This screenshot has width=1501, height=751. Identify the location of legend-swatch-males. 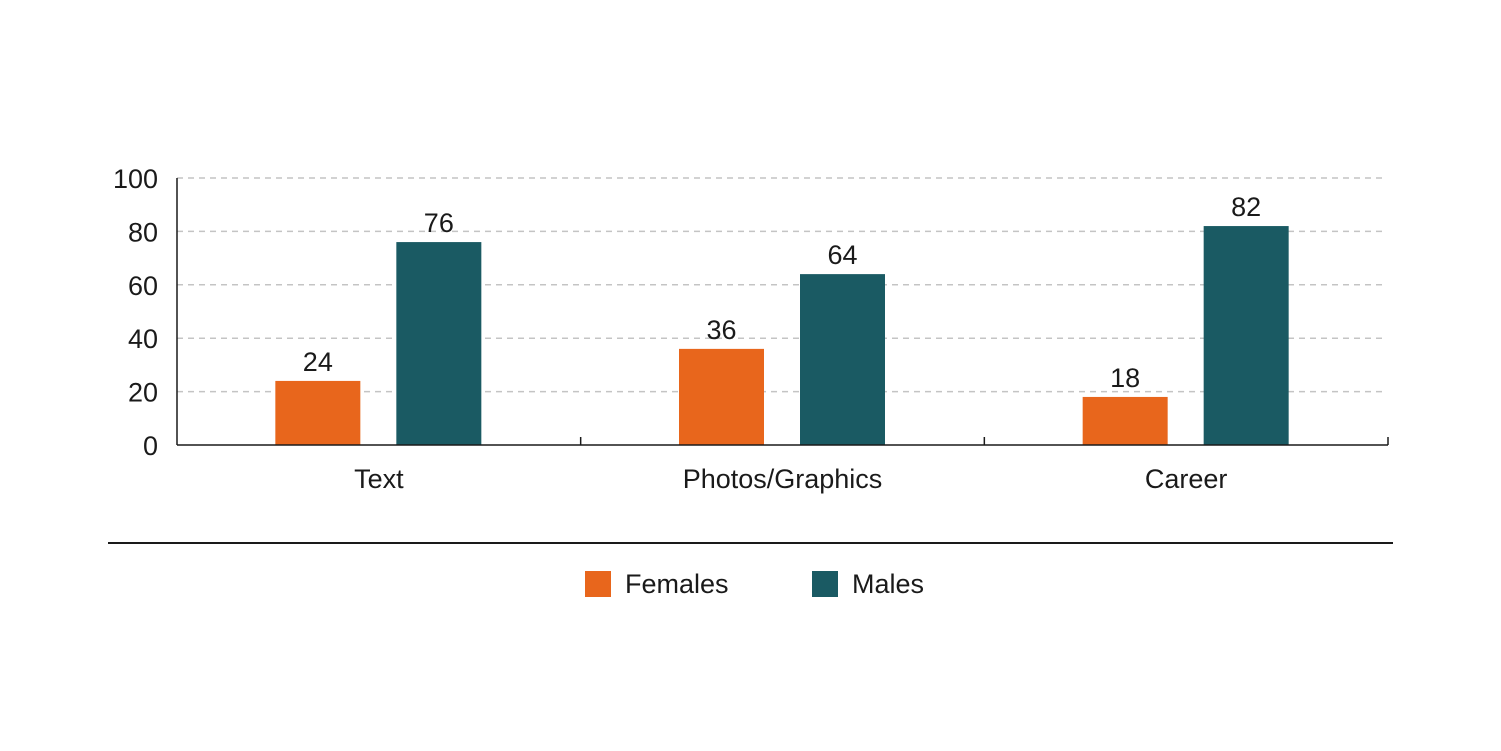
(825, 584).